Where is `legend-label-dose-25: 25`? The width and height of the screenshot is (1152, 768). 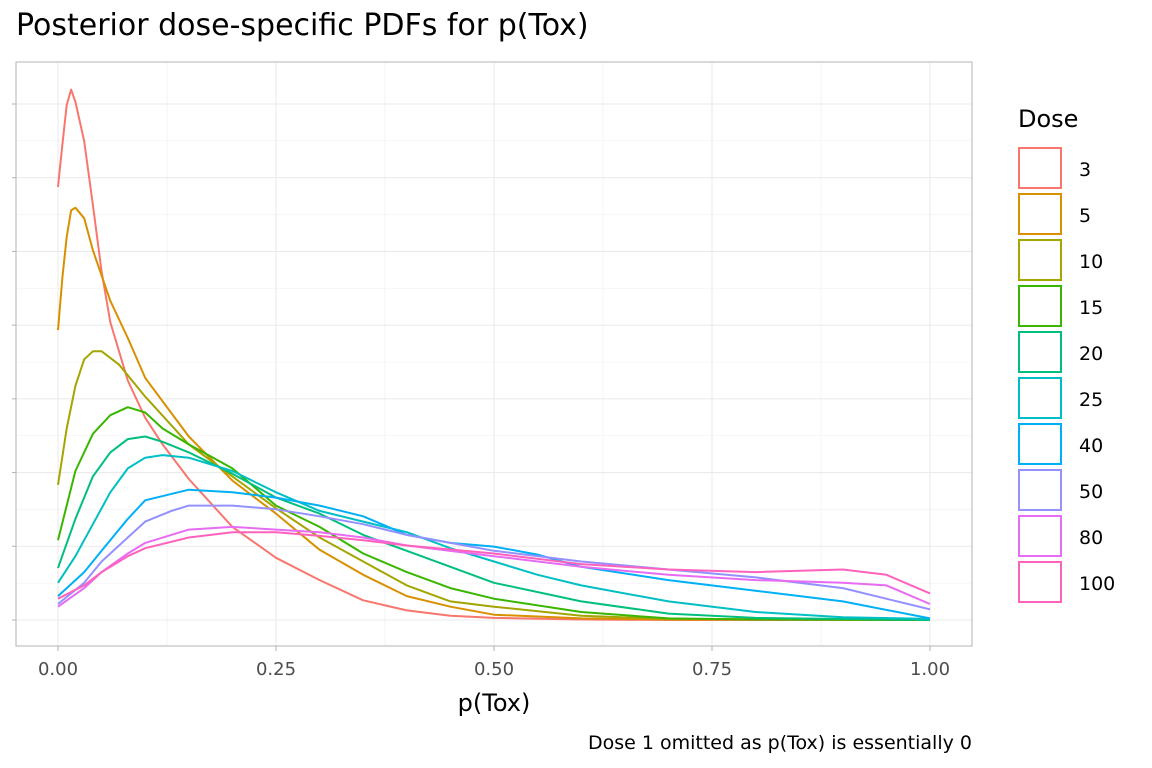 legend-label-dose-25: 25 is located at coordinates (1091, 400).